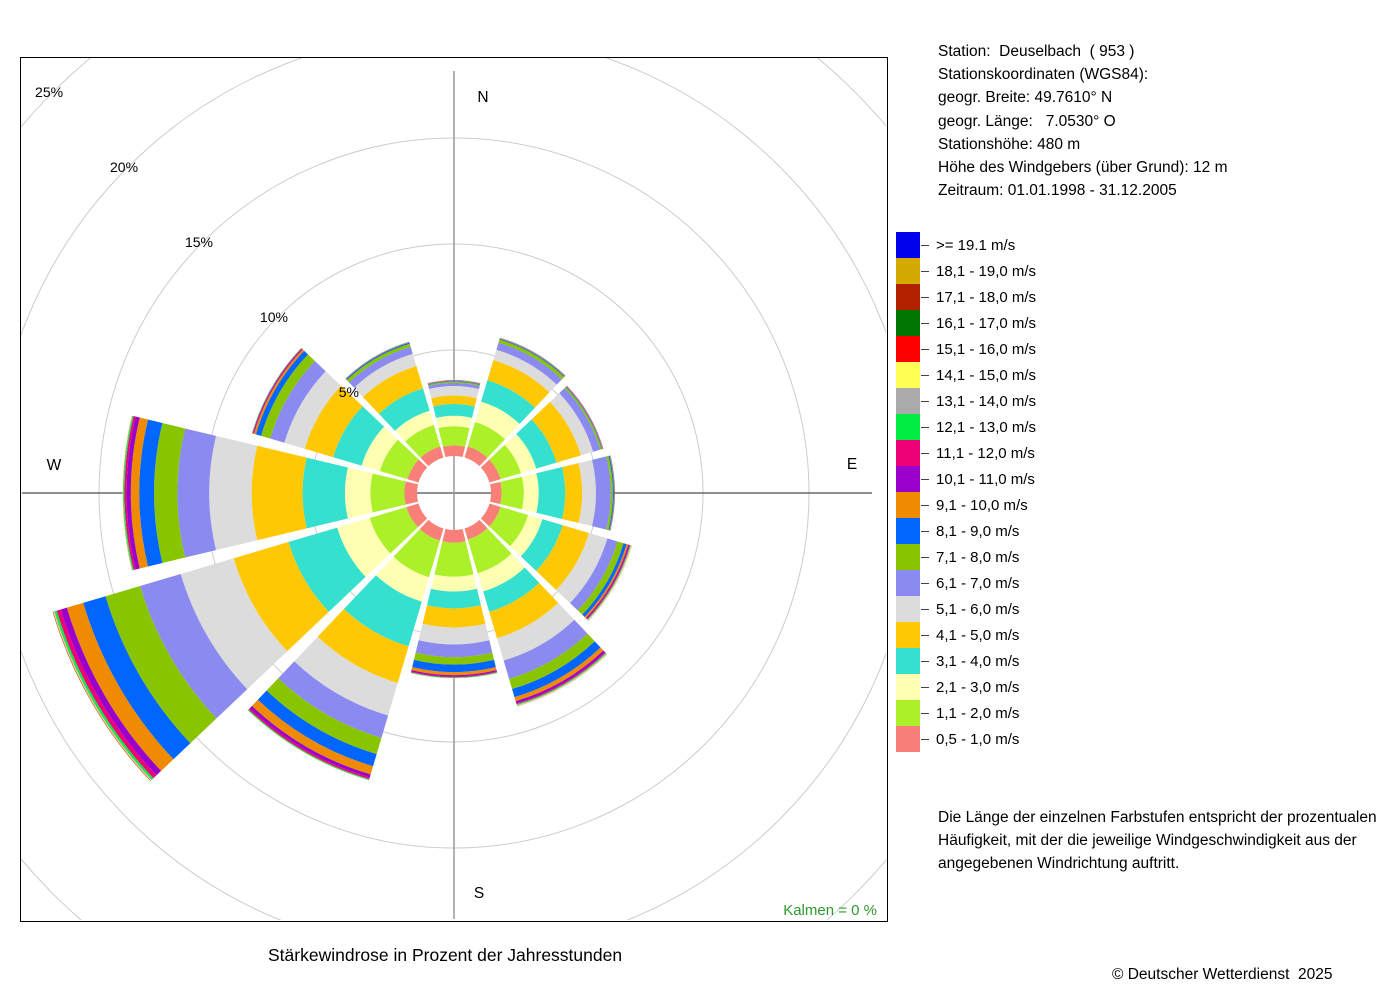  Describe the element at coordinates (556, 669) in the screenshot. I see `sector-SSE-bin8` at that location.